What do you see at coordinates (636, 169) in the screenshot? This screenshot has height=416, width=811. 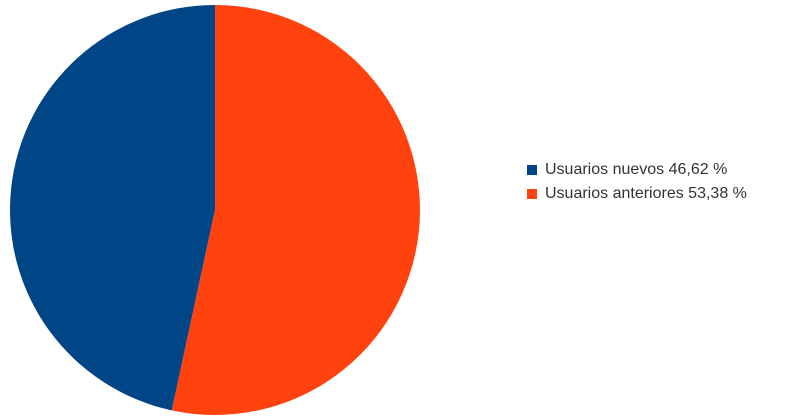 I see `legend-label-usuarios-nuevos: Usuarios nuevos 46,62 %` at bounding box center [636, 169].